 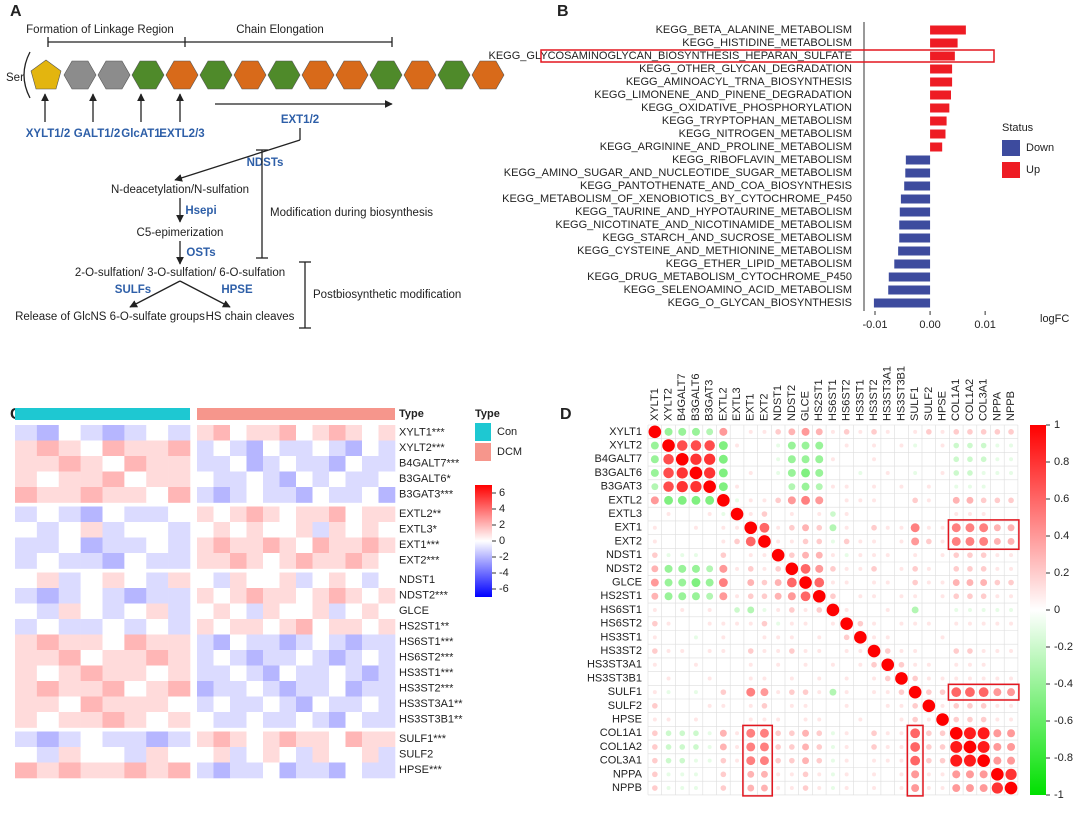 What do you see at coordinates (180, 190) in the screenshot?
I see `step: N-deacetylation/N-sulfation` at bounding box center [180, 190].